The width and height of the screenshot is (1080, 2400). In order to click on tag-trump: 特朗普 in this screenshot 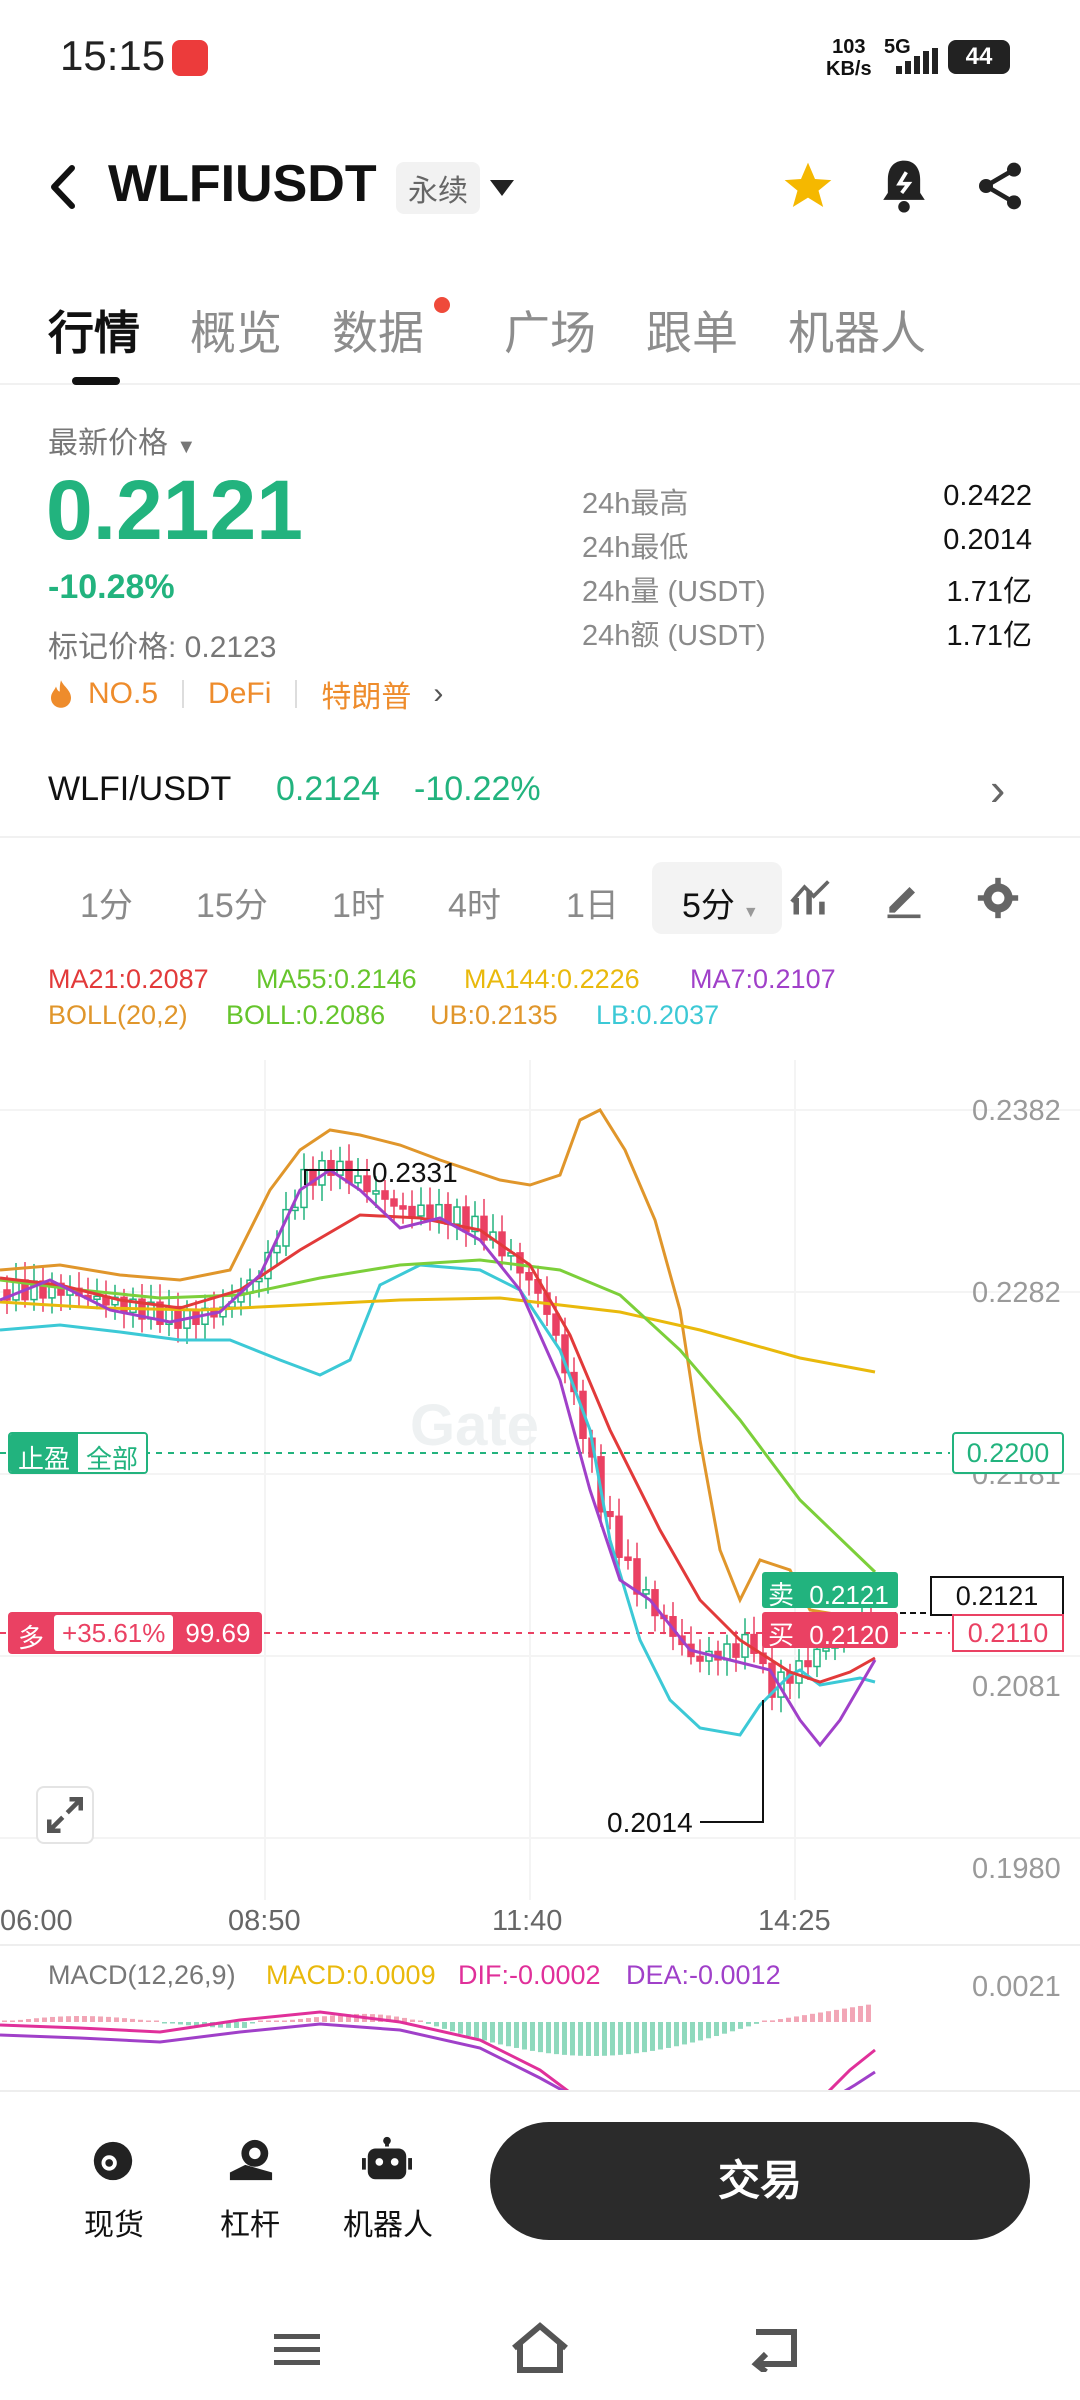, I will do `click(366, 697)`.